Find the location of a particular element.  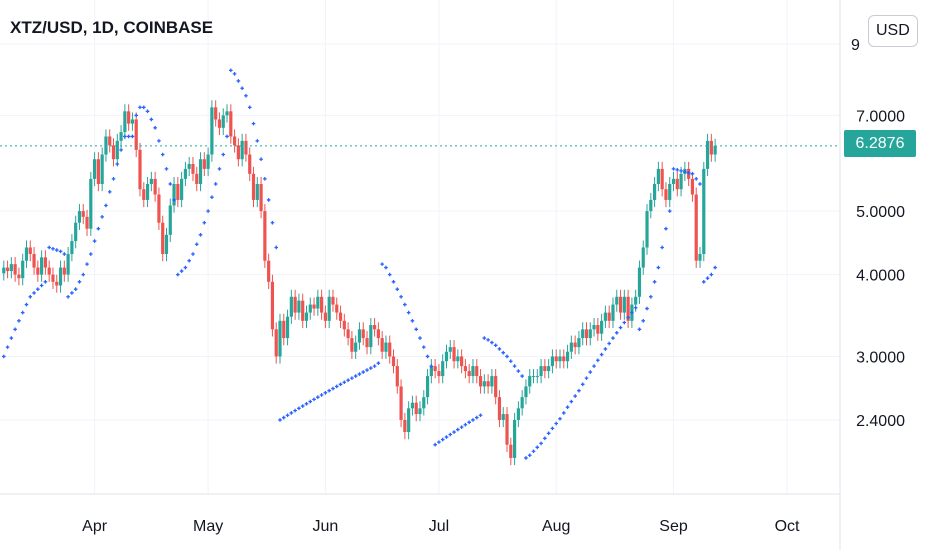

time-axis: Apr May Jun Jul Aug Sep Oct is located at coordinates (441, 526).